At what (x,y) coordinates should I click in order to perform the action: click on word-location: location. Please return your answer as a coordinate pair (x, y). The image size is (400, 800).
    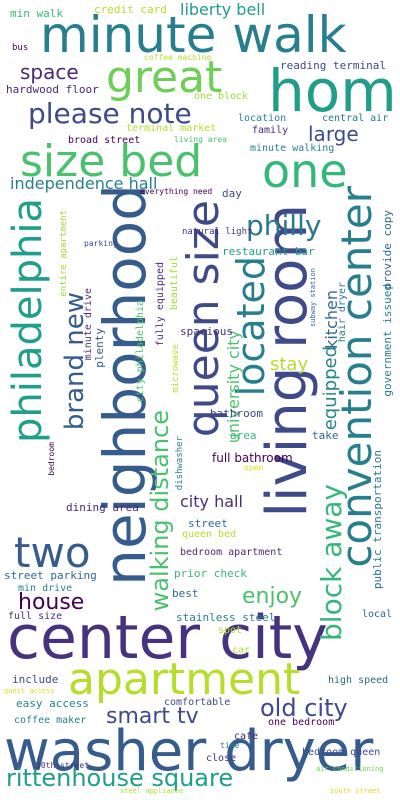
    Looking at the image, I should click on (262, 118).